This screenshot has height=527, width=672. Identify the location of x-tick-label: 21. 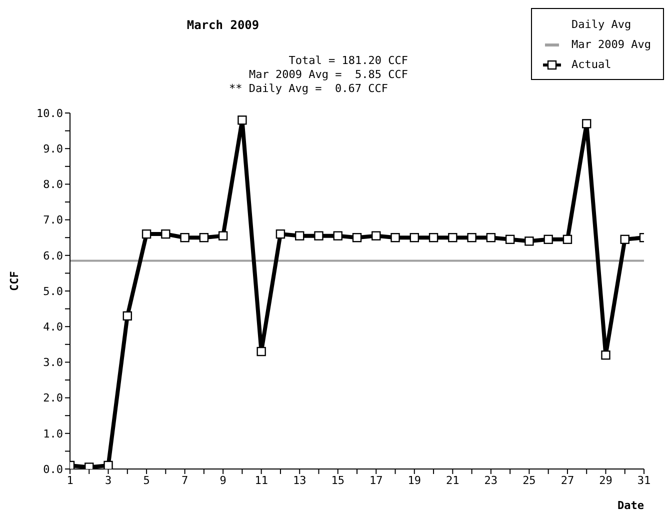
(453, 480).